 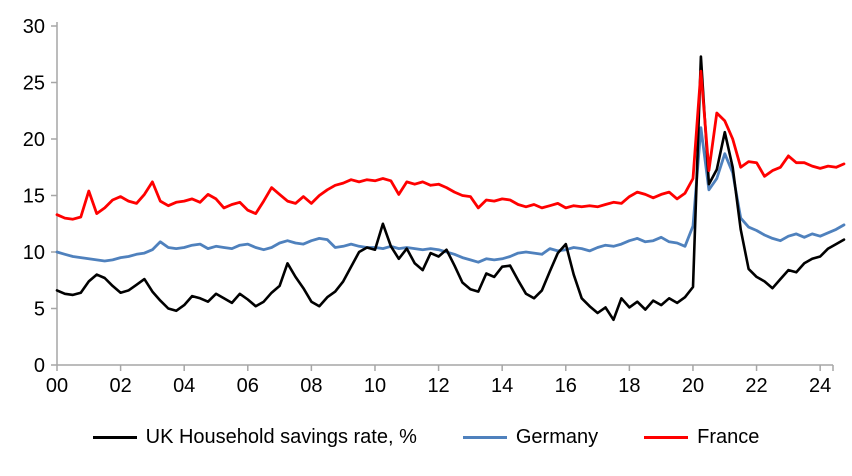 I want to click on x-tick-label: 12, so click(x=438, y=386).